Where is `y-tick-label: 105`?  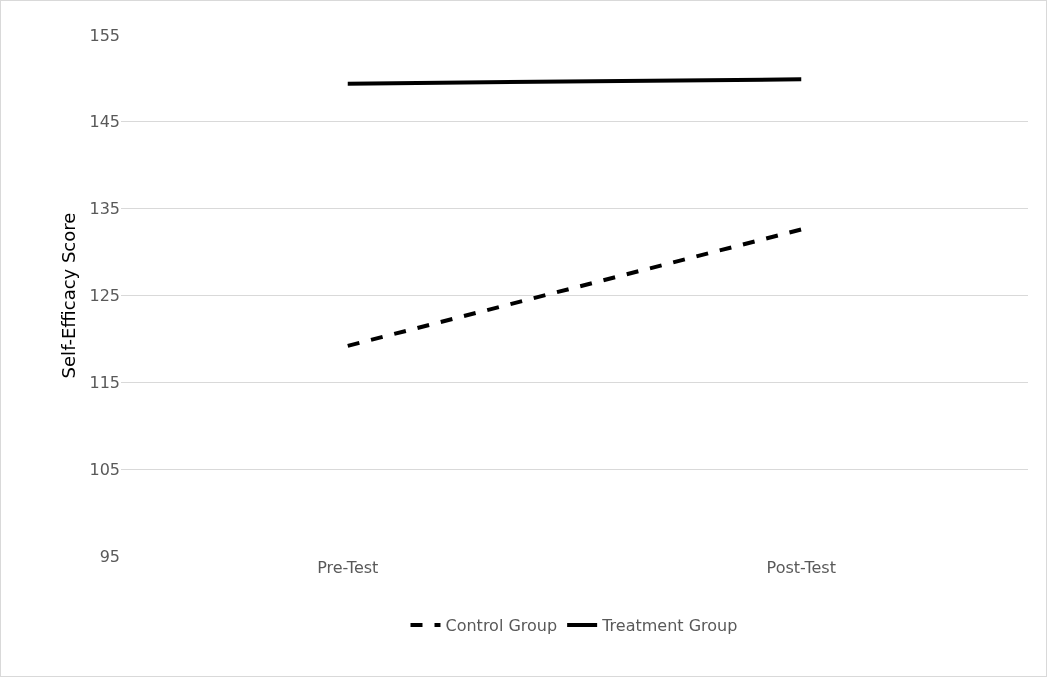 y-tick-label: 105 is located at coordinates (104, 469).